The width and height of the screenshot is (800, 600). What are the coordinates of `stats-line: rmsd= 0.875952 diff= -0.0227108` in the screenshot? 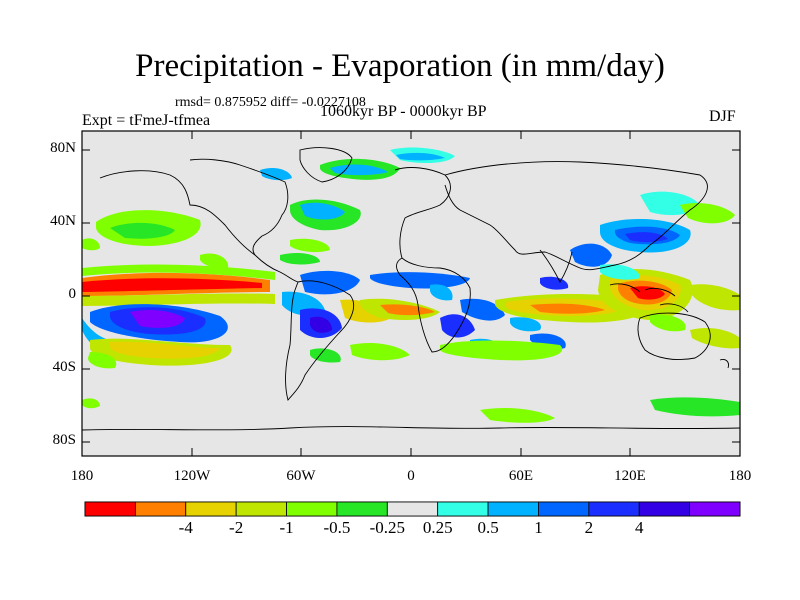 It's located at (270, 102).